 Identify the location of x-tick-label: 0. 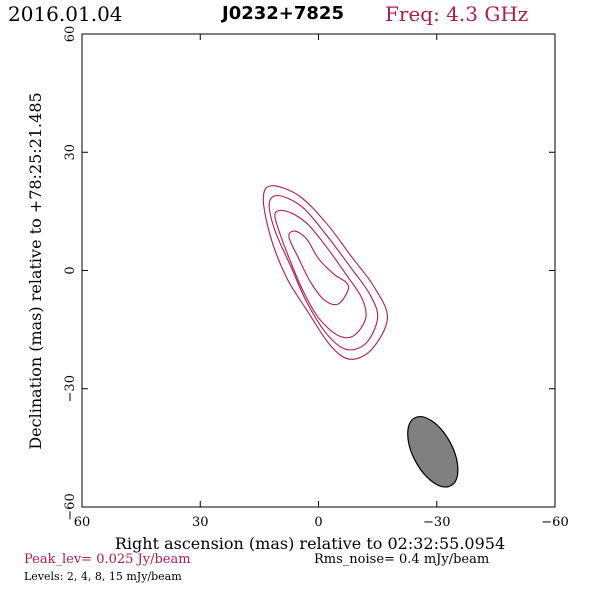
(318, 522).